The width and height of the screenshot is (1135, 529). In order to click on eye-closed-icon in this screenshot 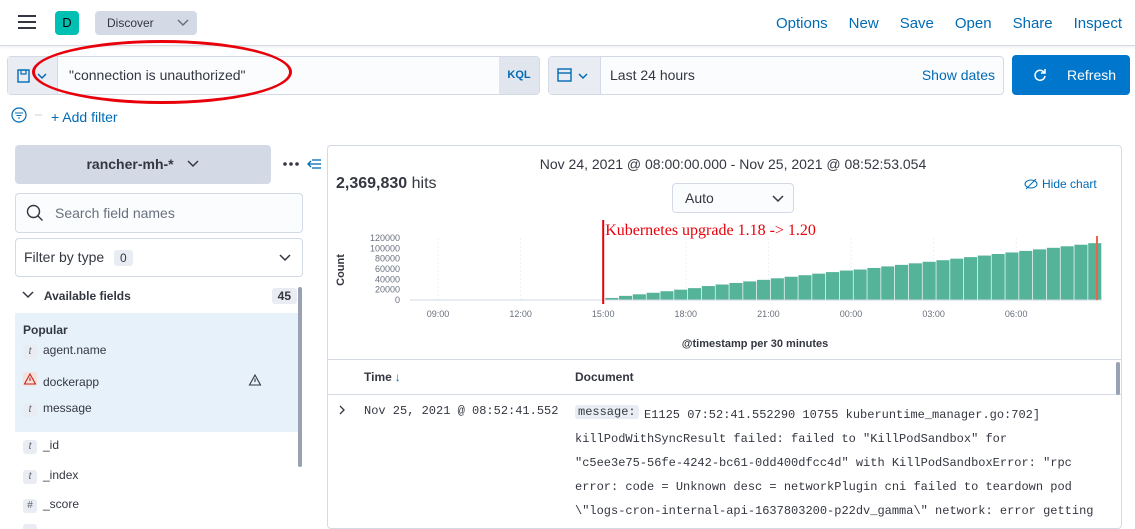, I will do `click(1031, 184)`.